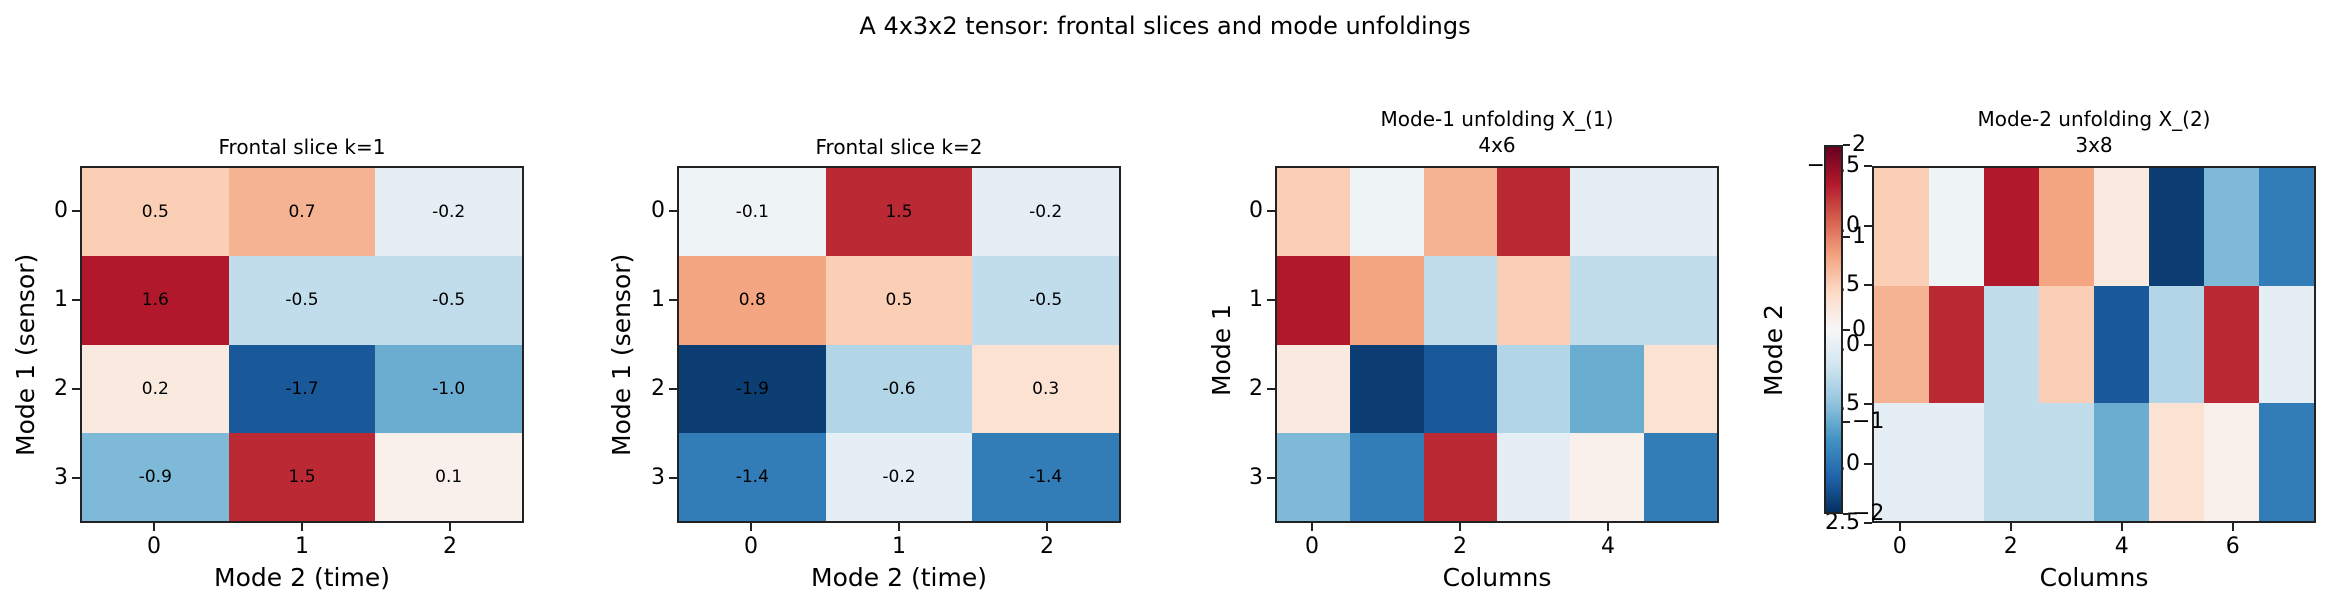 This screenshot has width=2330, height=611. Describe the element at coordinates (155, 388) in the screenshot. I see `heatmap-cell: 0.2` at that location.